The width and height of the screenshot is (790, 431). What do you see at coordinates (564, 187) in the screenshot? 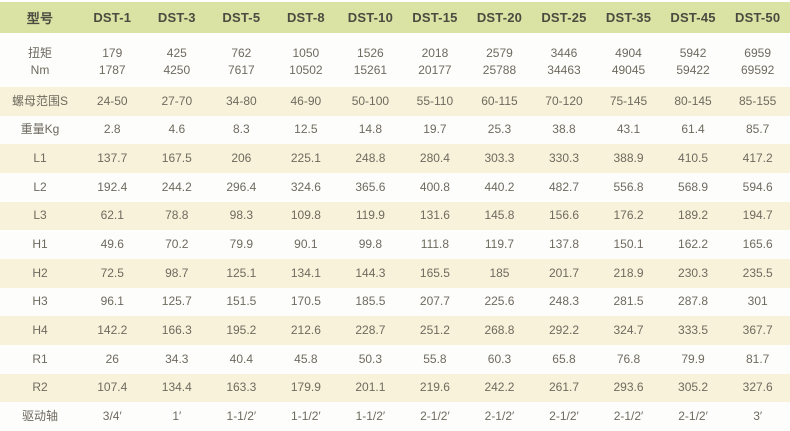
I see `table-cell: 482.7` at bounding box center [564, 187].